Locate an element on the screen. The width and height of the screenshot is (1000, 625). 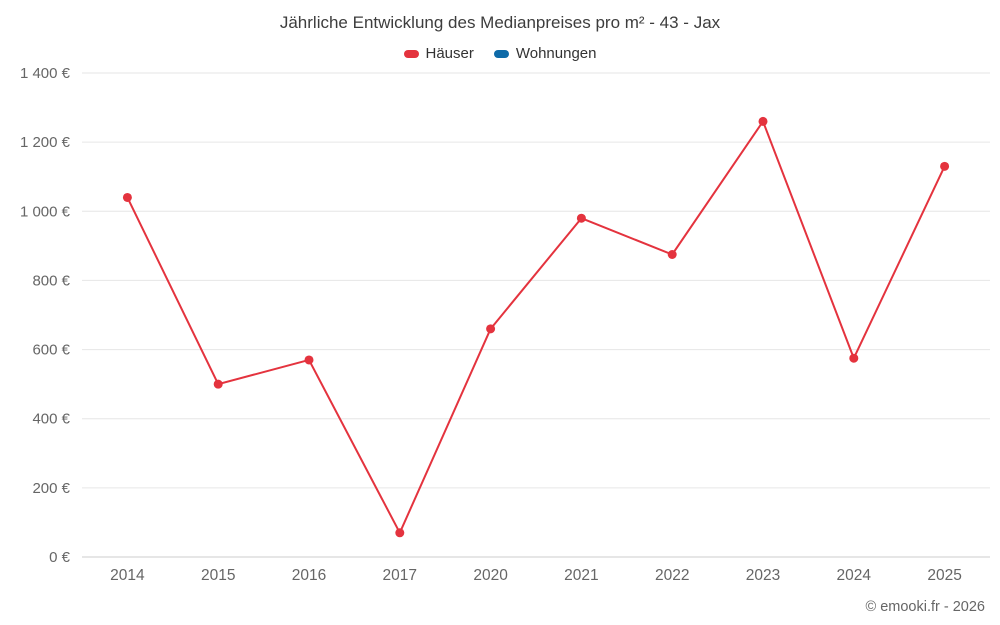
y-axis-tick-label: 1 200 € is located at coordinates (45, 142).